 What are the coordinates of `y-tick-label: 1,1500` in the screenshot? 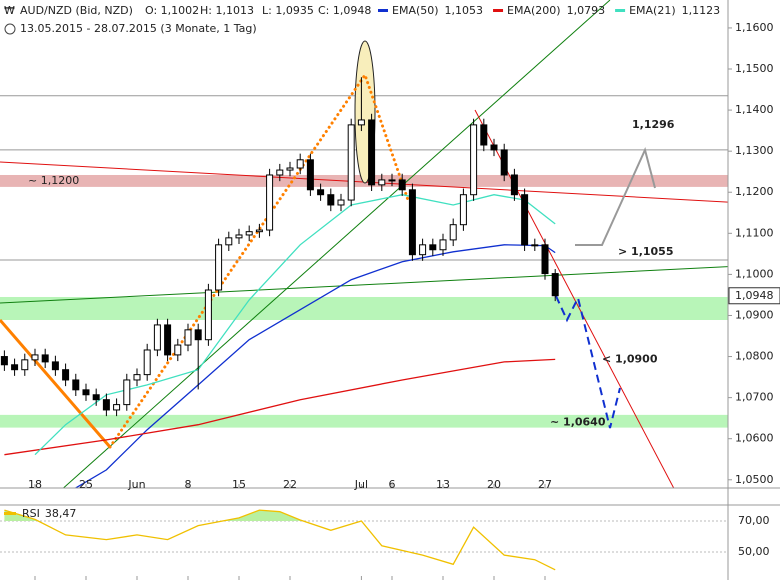 It's located at (754, 68).